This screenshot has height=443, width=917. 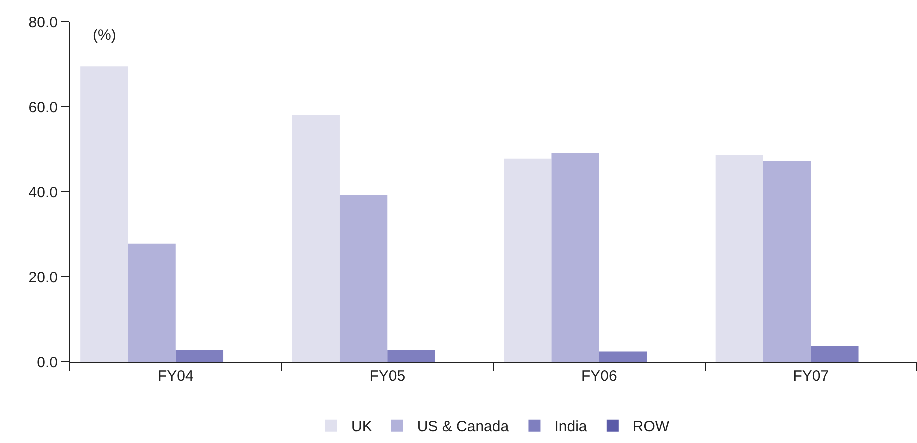 I want to click on x-tick-label: FY05, so click(x=388, y=376).